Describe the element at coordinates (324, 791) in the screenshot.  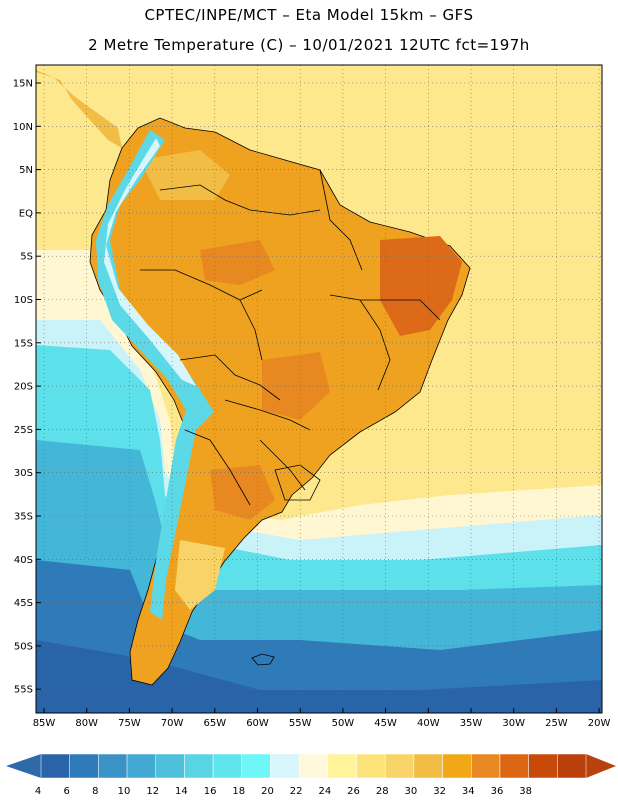
I see `legend-label: 24` at that location.